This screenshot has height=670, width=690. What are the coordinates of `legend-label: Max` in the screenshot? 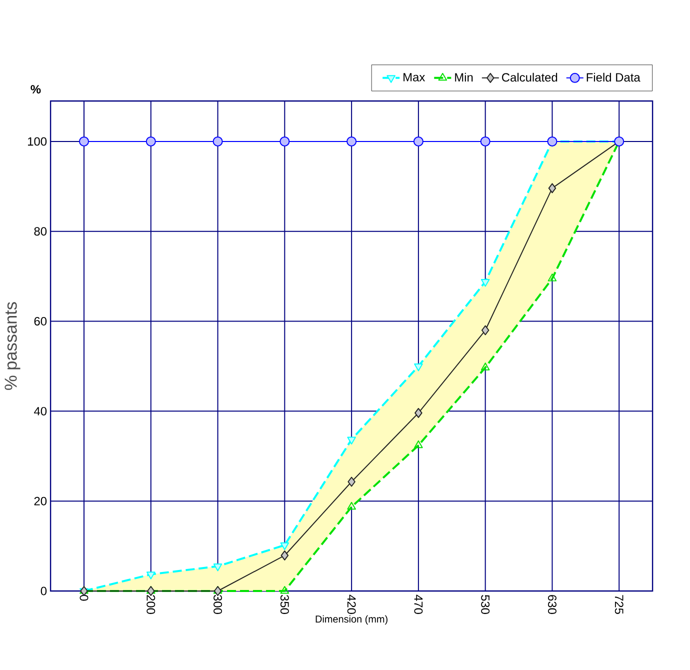 It's located at (415, 77).